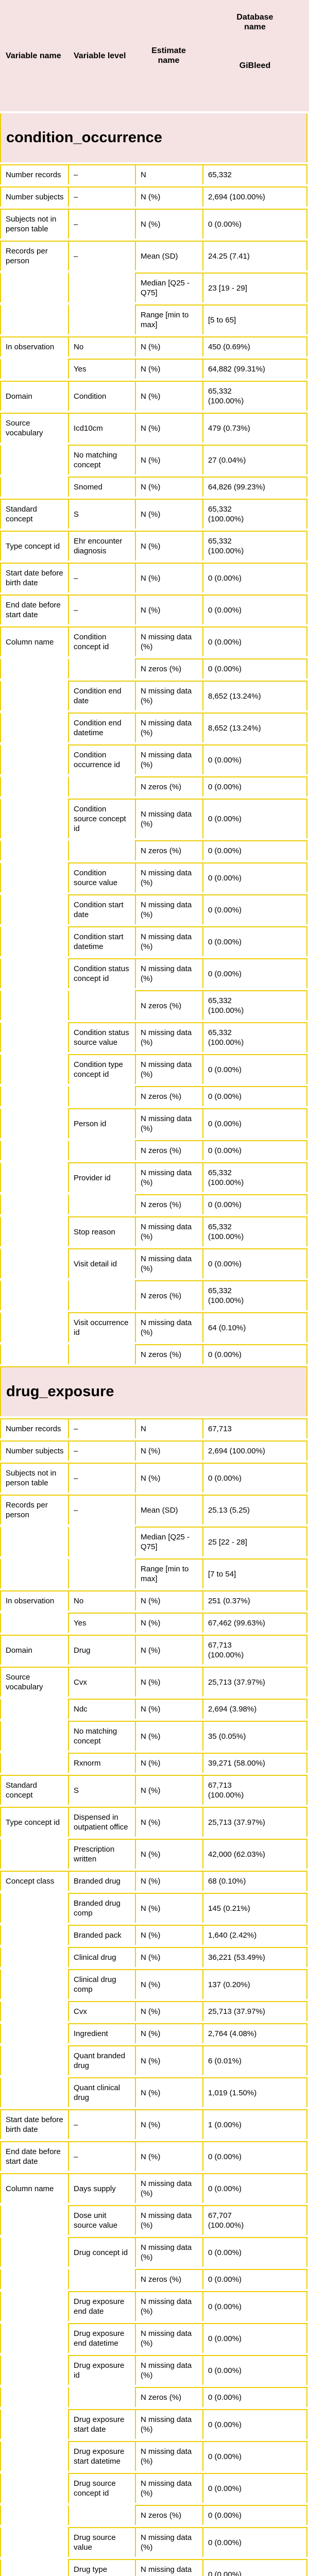 This screenshot has width=309, height=2576. What do you see at coordinates (34, 1650) in the screenshot?
I see `variable-name-cell: Domain` at bounding box center [34, 1650].